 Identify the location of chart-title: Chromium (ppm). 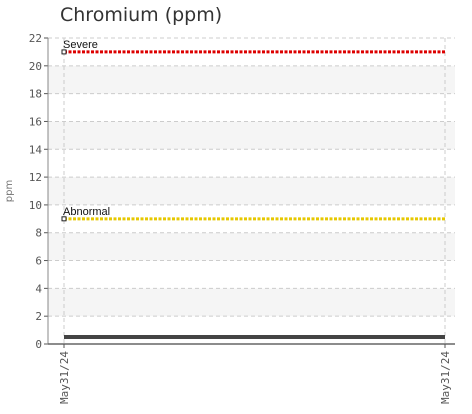
(141, 15).